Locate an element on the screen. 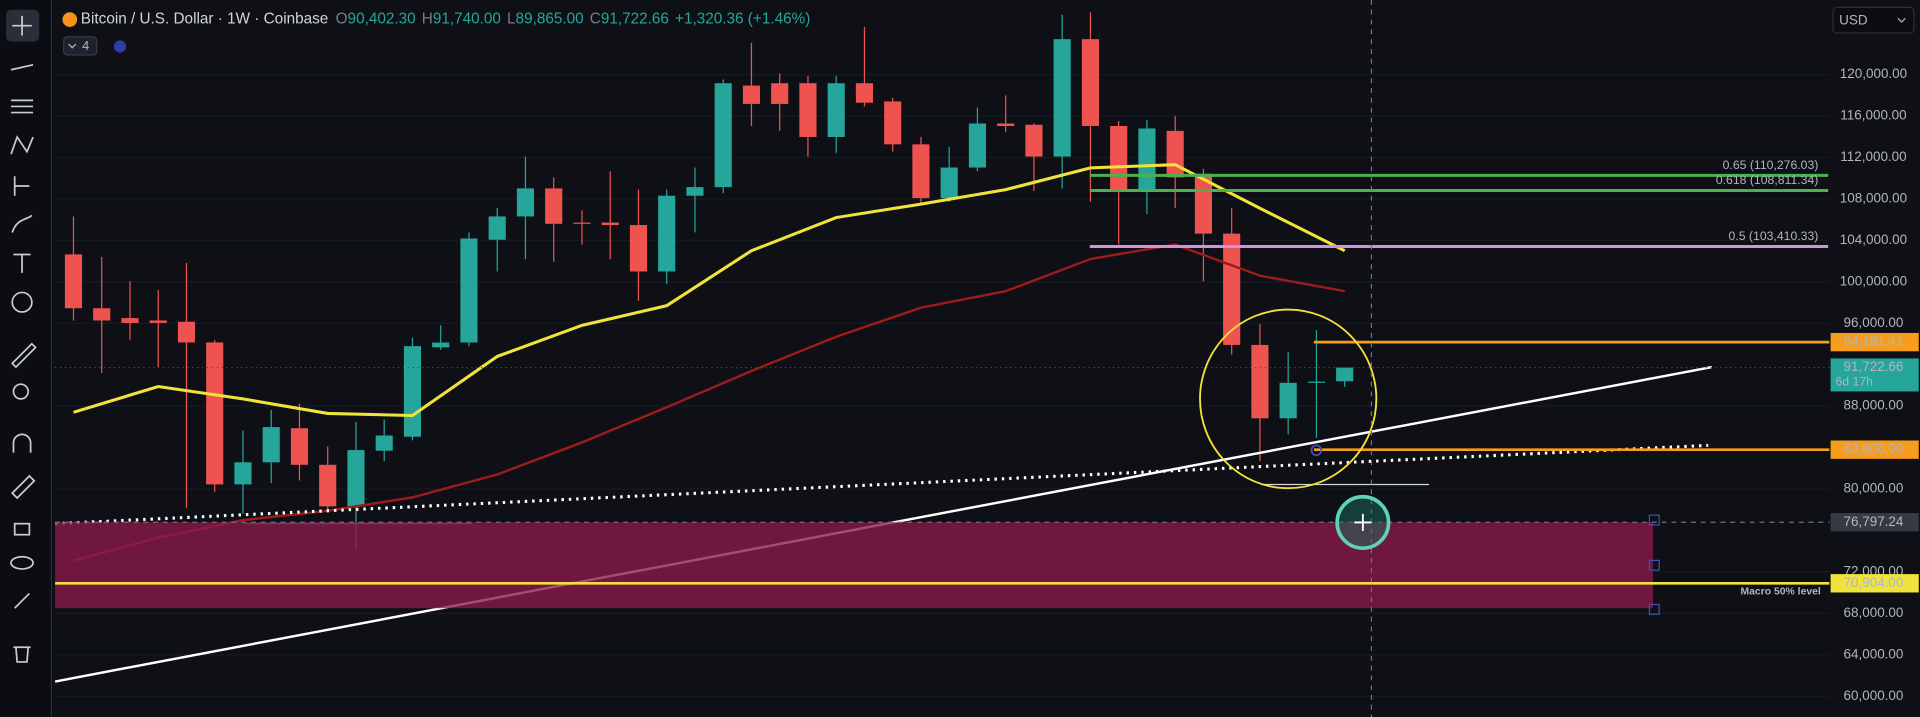 The width and height of the screenshot is (1920, 717). y-tick-label: 120,000.00 is located at coordinates (1873, 73).